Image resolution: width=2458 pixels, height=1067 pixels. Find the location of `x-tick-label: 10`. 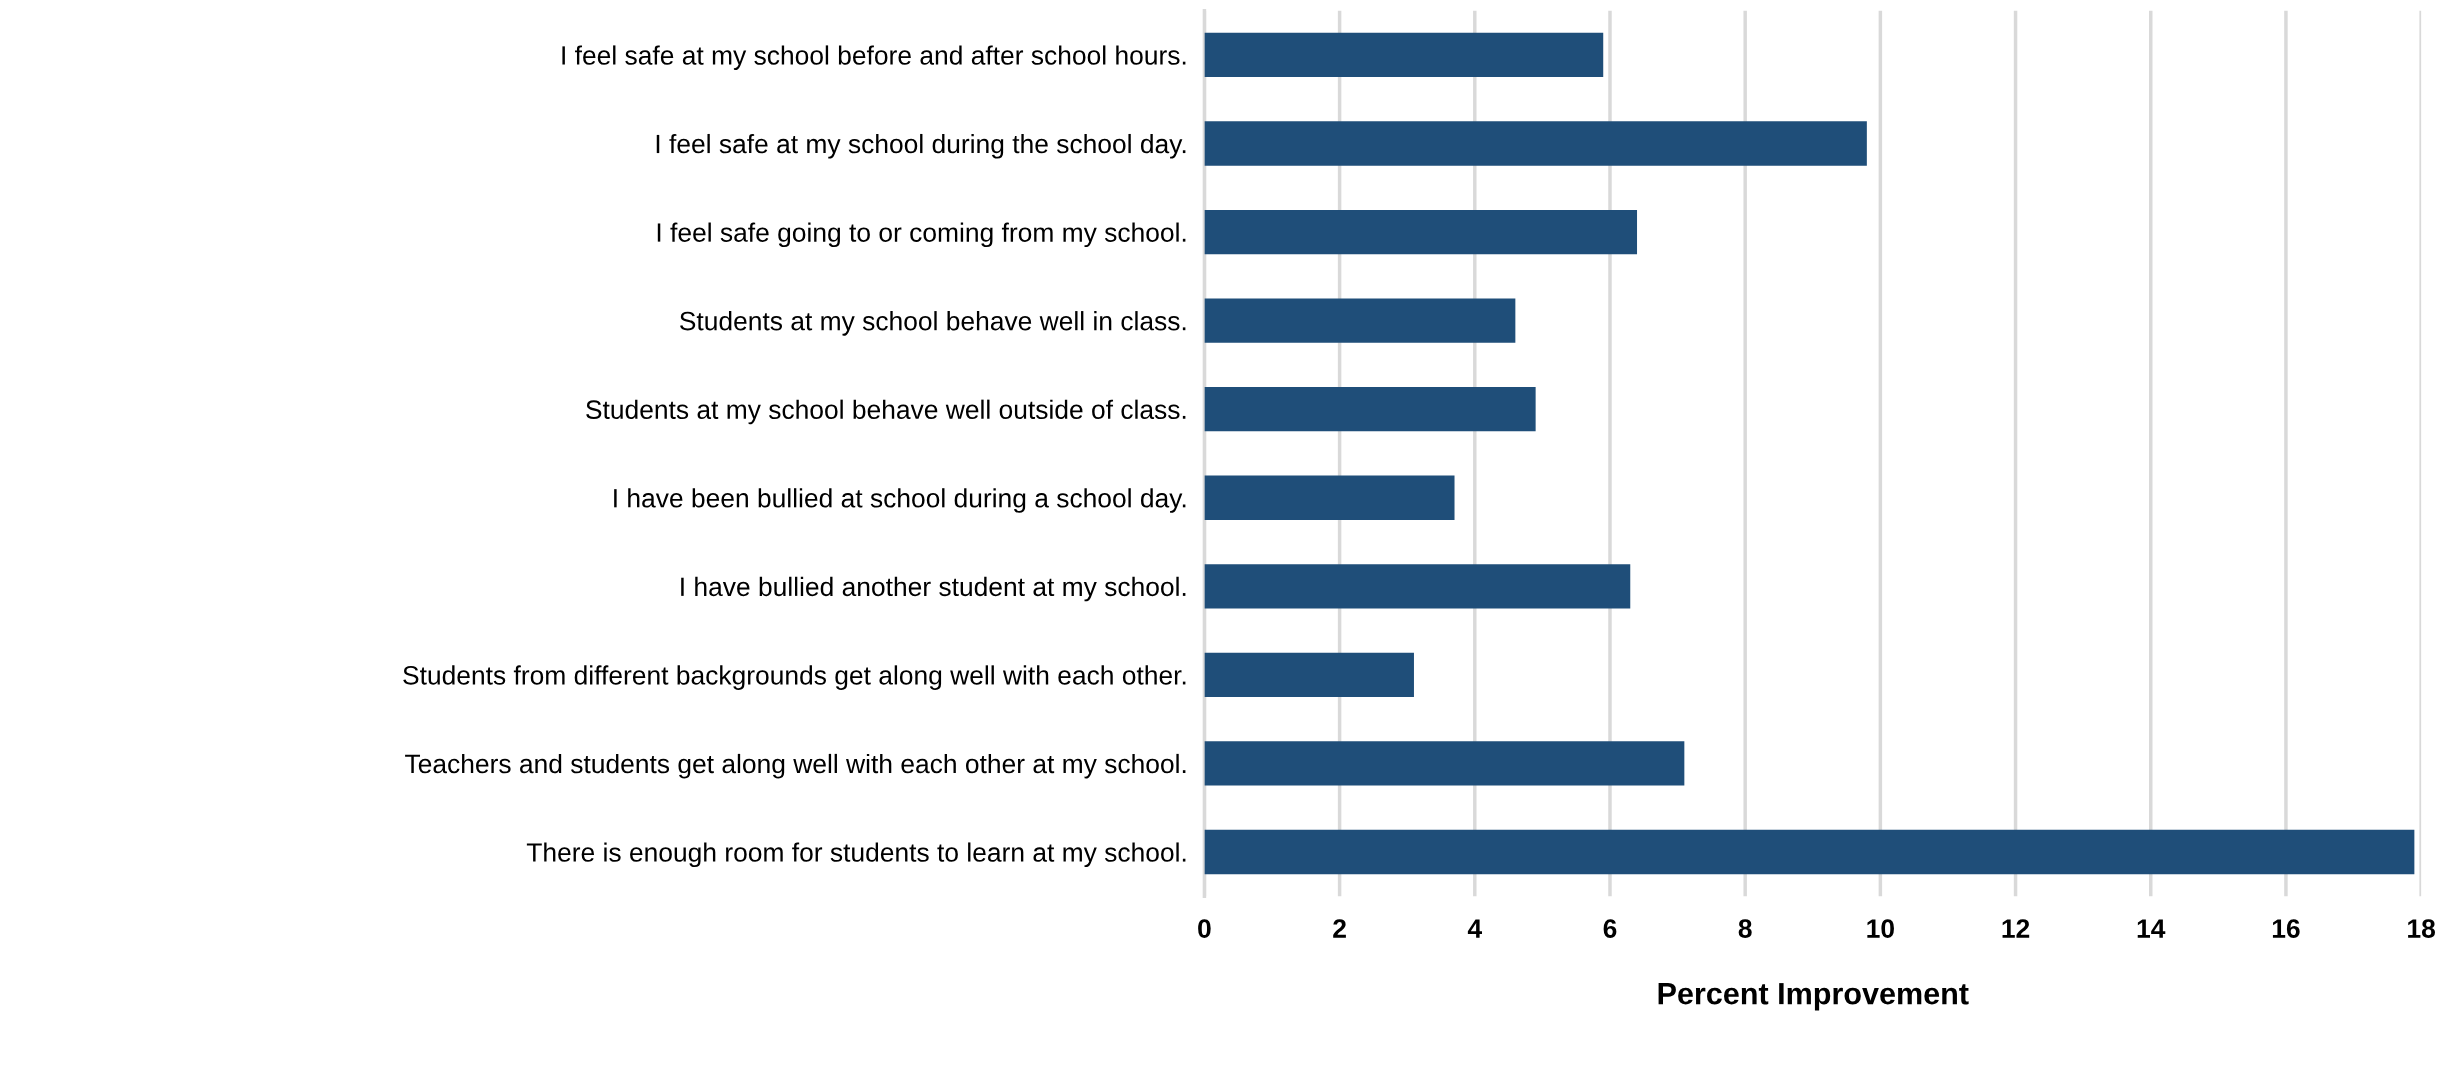

x-tick-label: 10 is located at coordinates (1880, 928).